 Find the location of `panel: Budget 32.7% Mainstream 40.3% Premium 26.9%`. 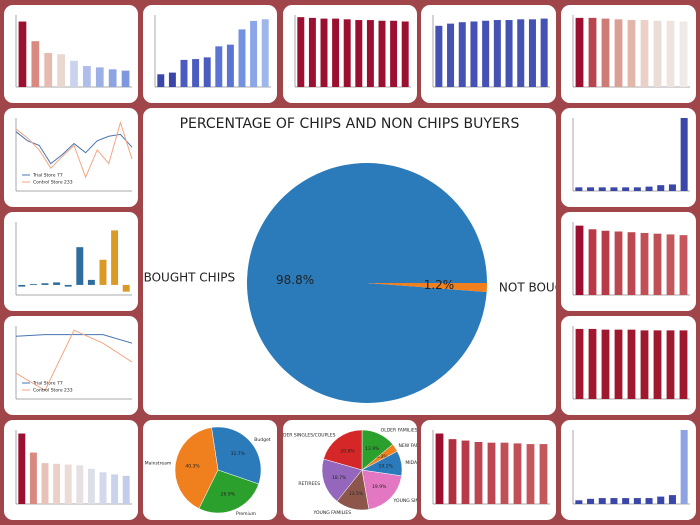

panel: Budget 32.7% Mainstream 40.3% Premium 26.9% is located at coordinates (208, 471).